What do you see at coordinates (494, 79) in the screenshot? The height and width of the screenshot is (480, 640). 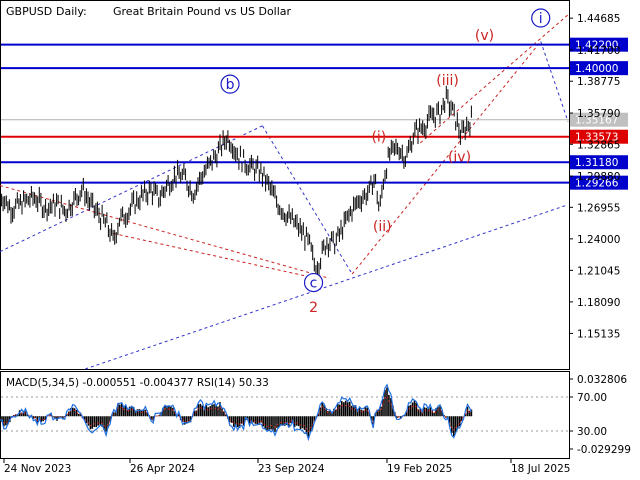 I see `wave-iii-v-line` at bounding box center [494, 79].